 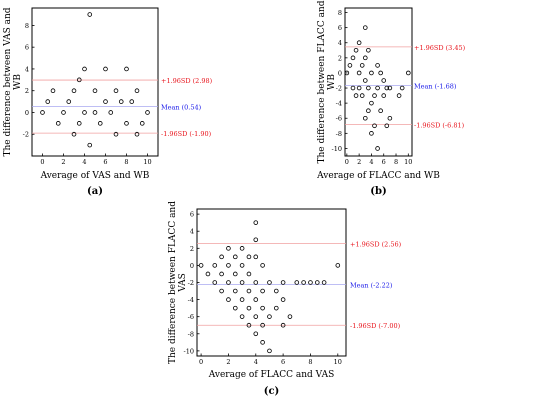 What do you see at coordinates (376, 245) in the screenshot?
I see `limit-label: +1.96SD (2.56)` at bounding box center [376, 245].